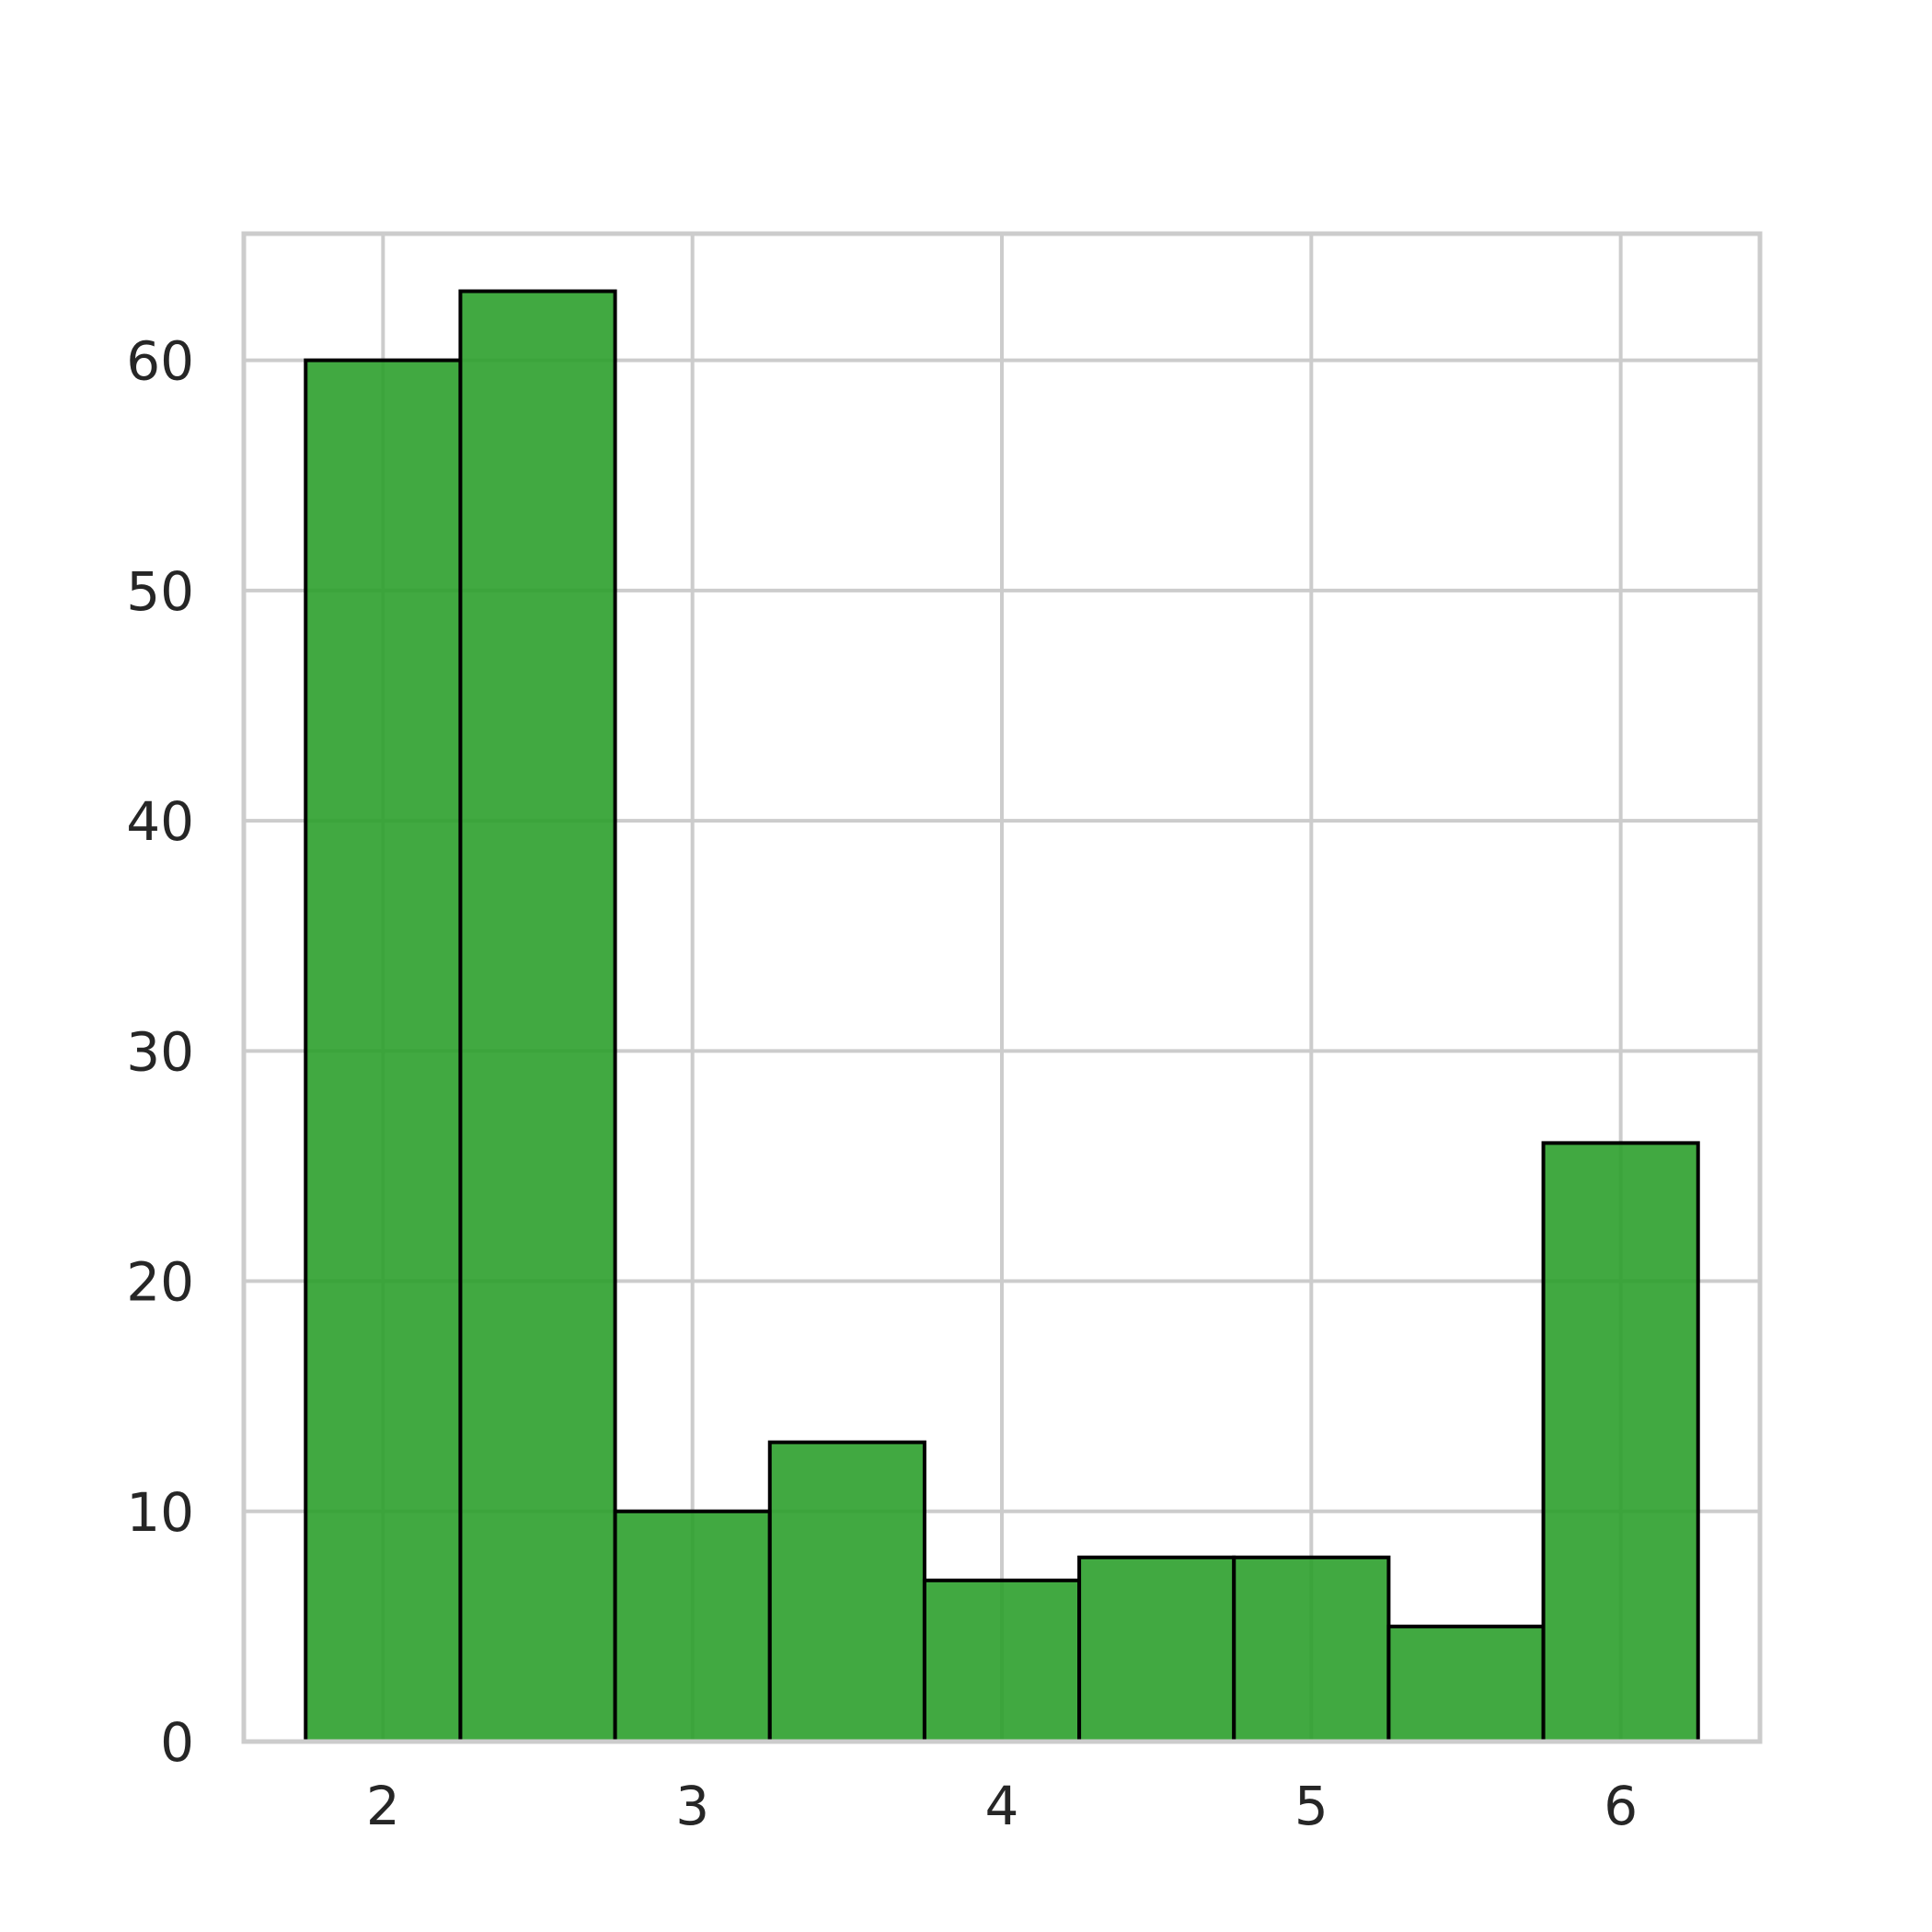  I want to click on y-tick-label-10: 10, so click(160, 1512).